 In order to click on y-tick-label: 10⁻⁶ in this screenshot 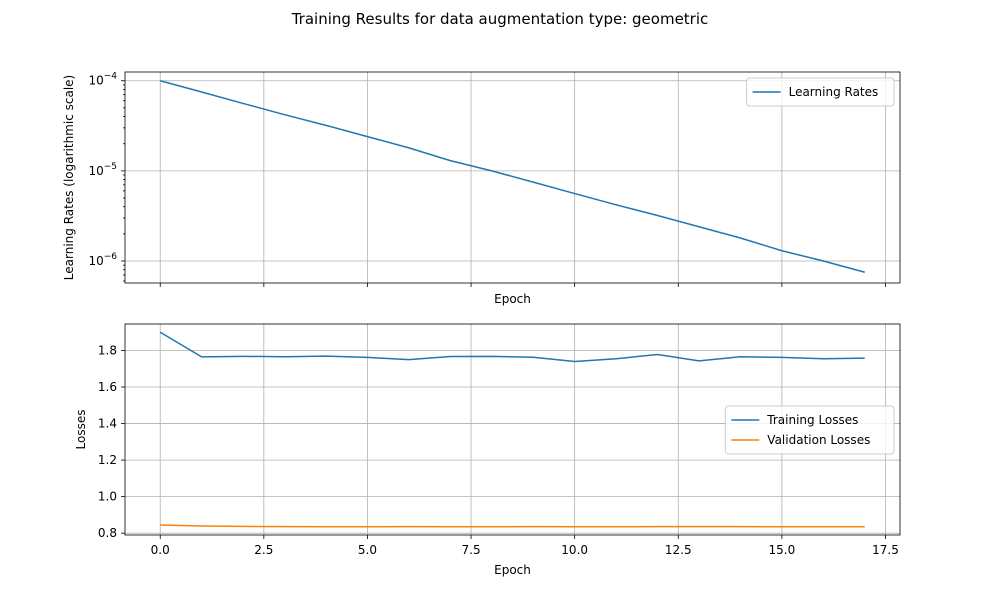, I will do `click(102, 260)`.